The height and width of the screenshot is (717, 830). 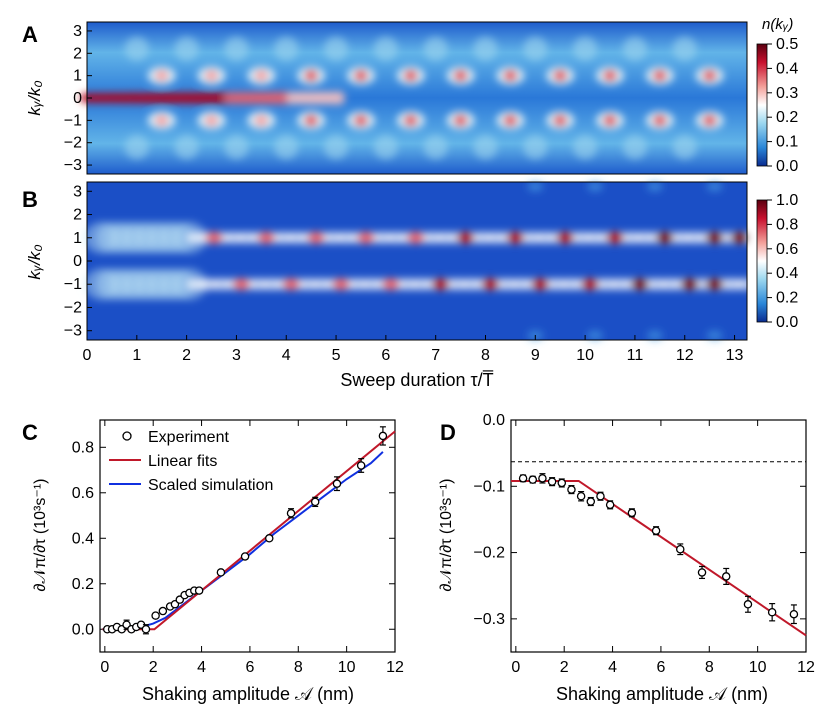 I want to click on colorbar-tick-label: 1.0, so click(x=787, y=200).